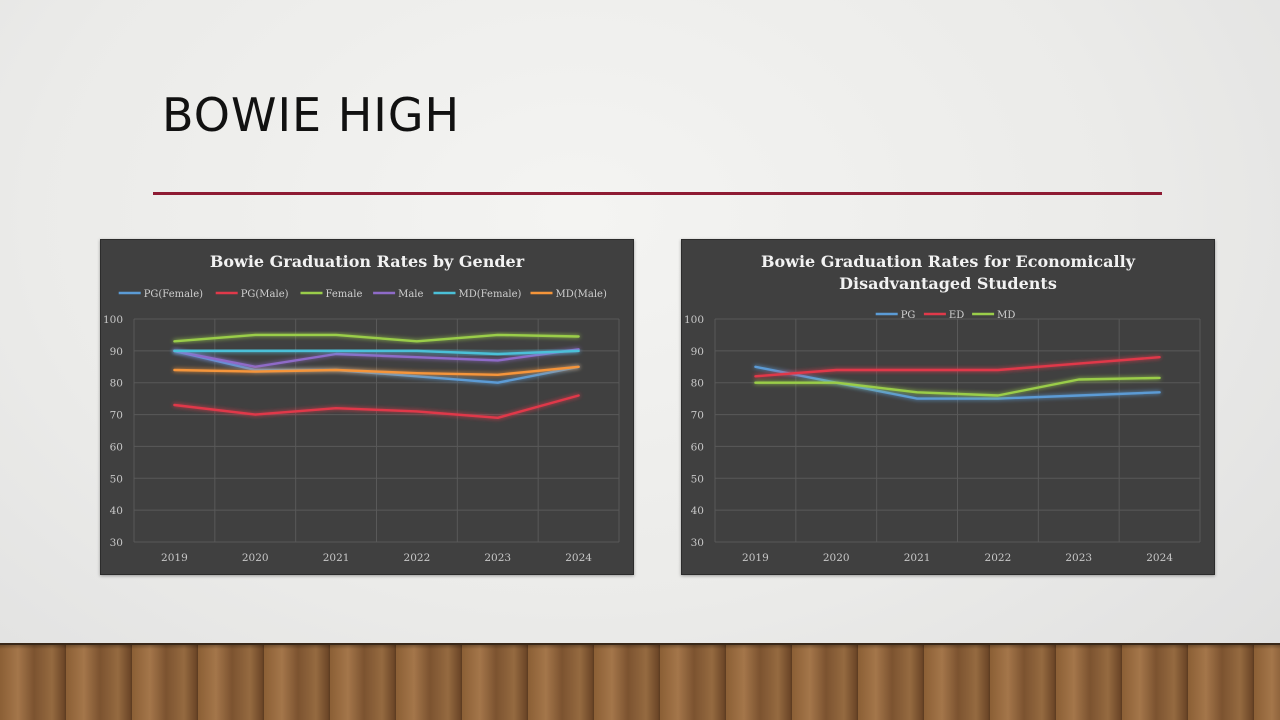 This screenshot has width=1280, height=720. I want to click on legend-item: PG(Female), so click(160, 294).